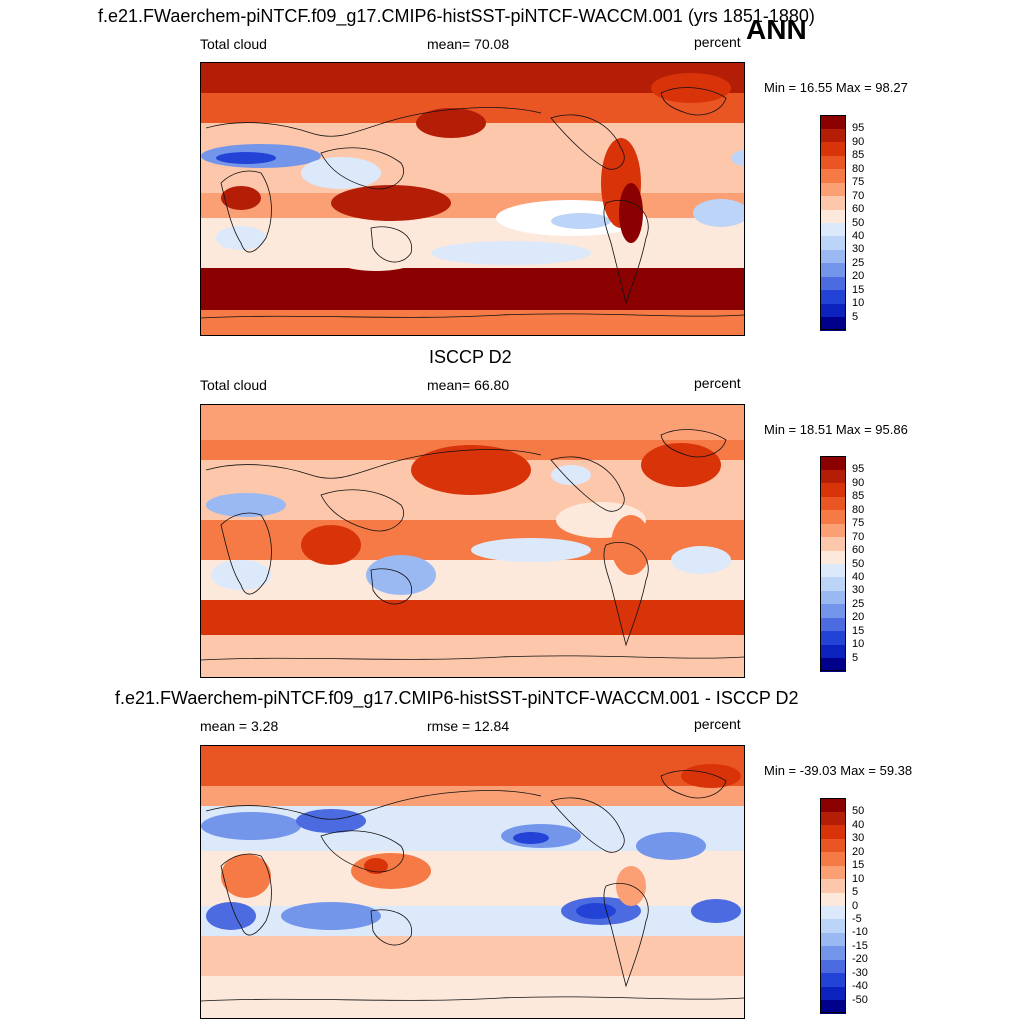 Image resolution: width=1024 pixels, height=1024 pixels. Describe the element at coordinates (858, 155) in the screenshot. I see `colorbar-tick-label: 85` at that location.